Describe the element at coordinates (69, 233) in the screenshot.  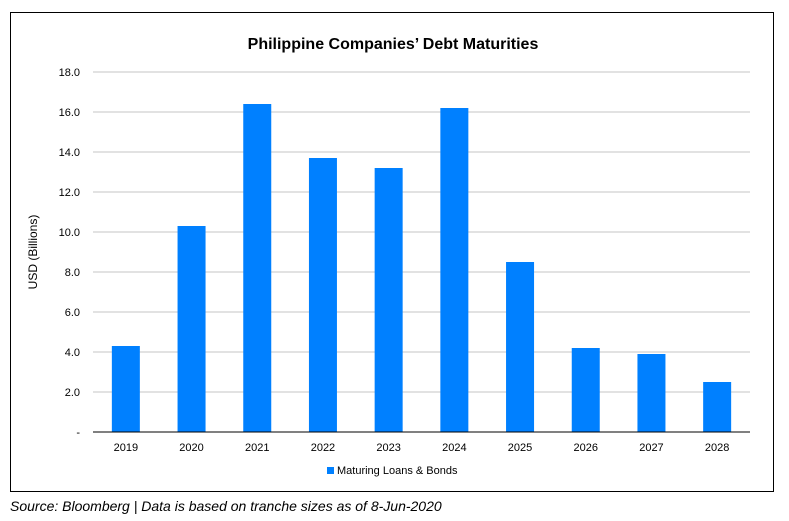
I see `y-tick-label: 10.0` at that location.